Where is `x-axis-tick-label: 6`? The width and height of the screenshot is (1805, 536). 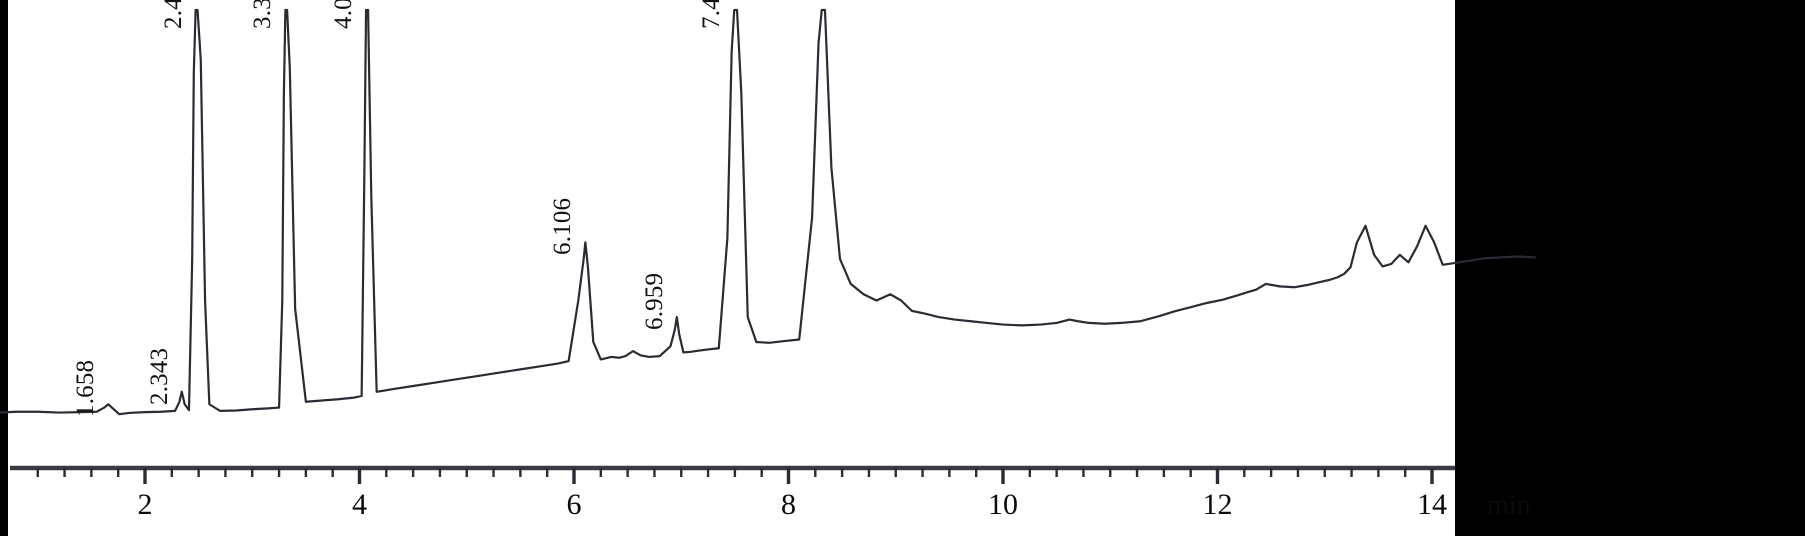
x-axis-tick-label: 6 is located at coordinates (574, 504).